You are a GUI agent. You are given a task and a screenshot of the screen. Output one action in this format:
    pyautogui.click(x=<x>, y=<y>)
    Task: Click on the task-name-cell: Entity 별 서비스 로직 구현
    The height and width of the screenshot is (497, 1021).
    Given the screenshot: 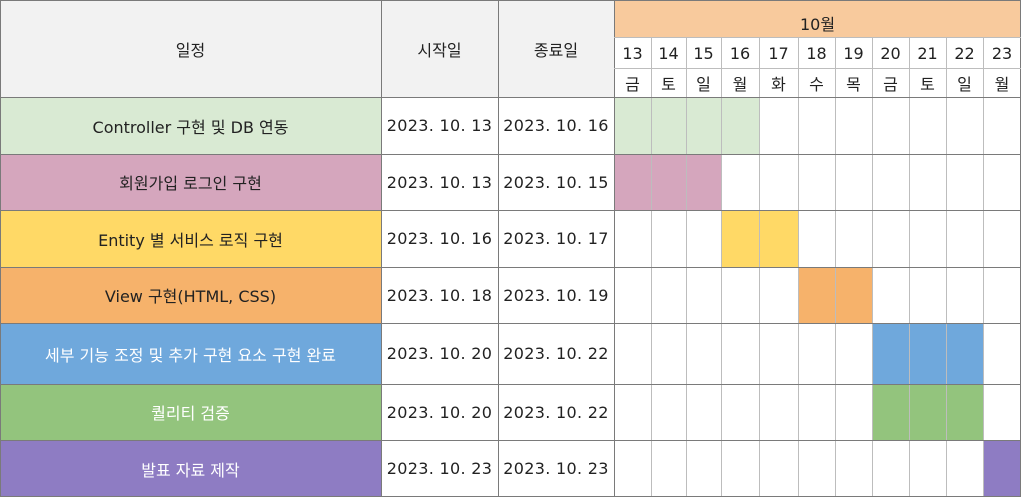 What is the action you would take?
    pyautogui.click(x=190, y=238)
    